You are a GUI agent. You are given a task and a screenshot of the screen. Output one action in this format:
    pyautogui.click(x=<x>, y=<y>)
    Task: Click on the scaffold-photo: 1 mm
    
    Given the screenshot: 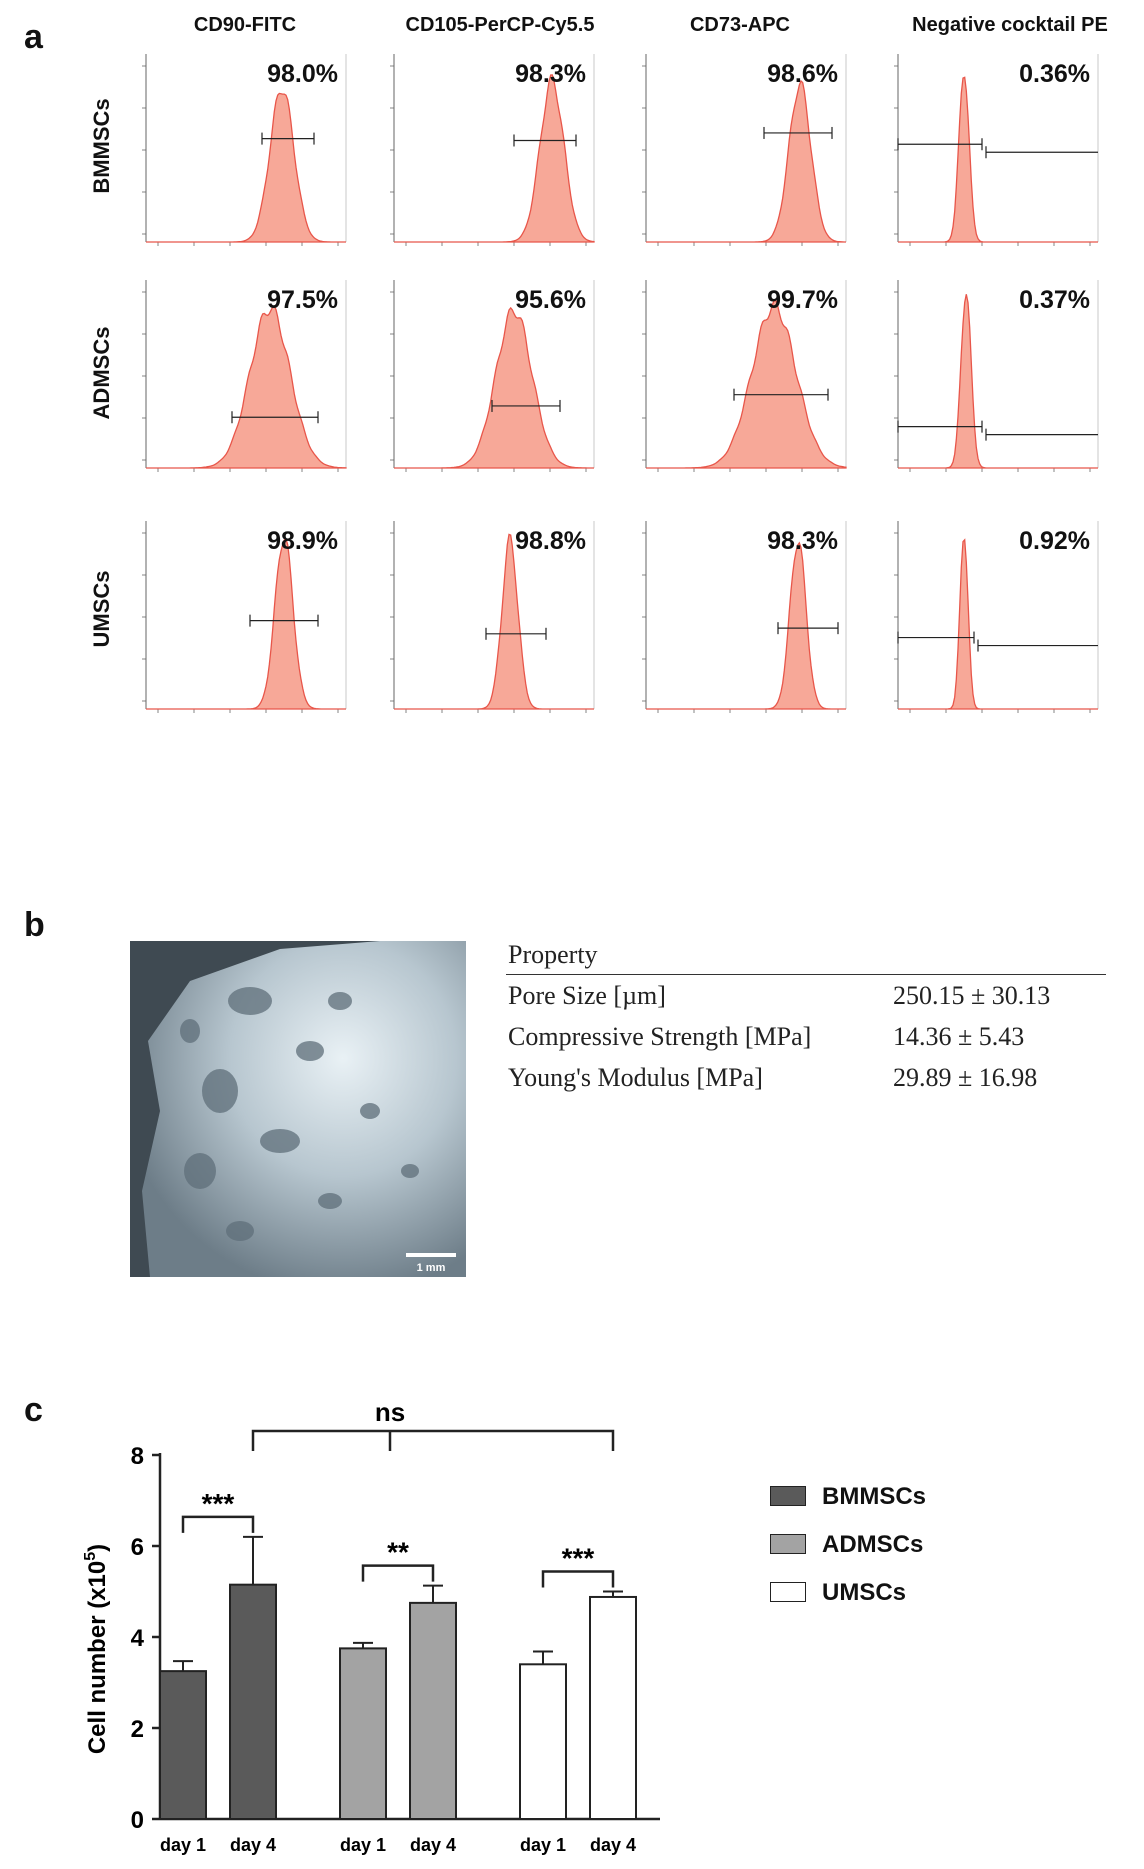 What is the action you would take?
    pyautogui.click(x=298, y=1109)
    